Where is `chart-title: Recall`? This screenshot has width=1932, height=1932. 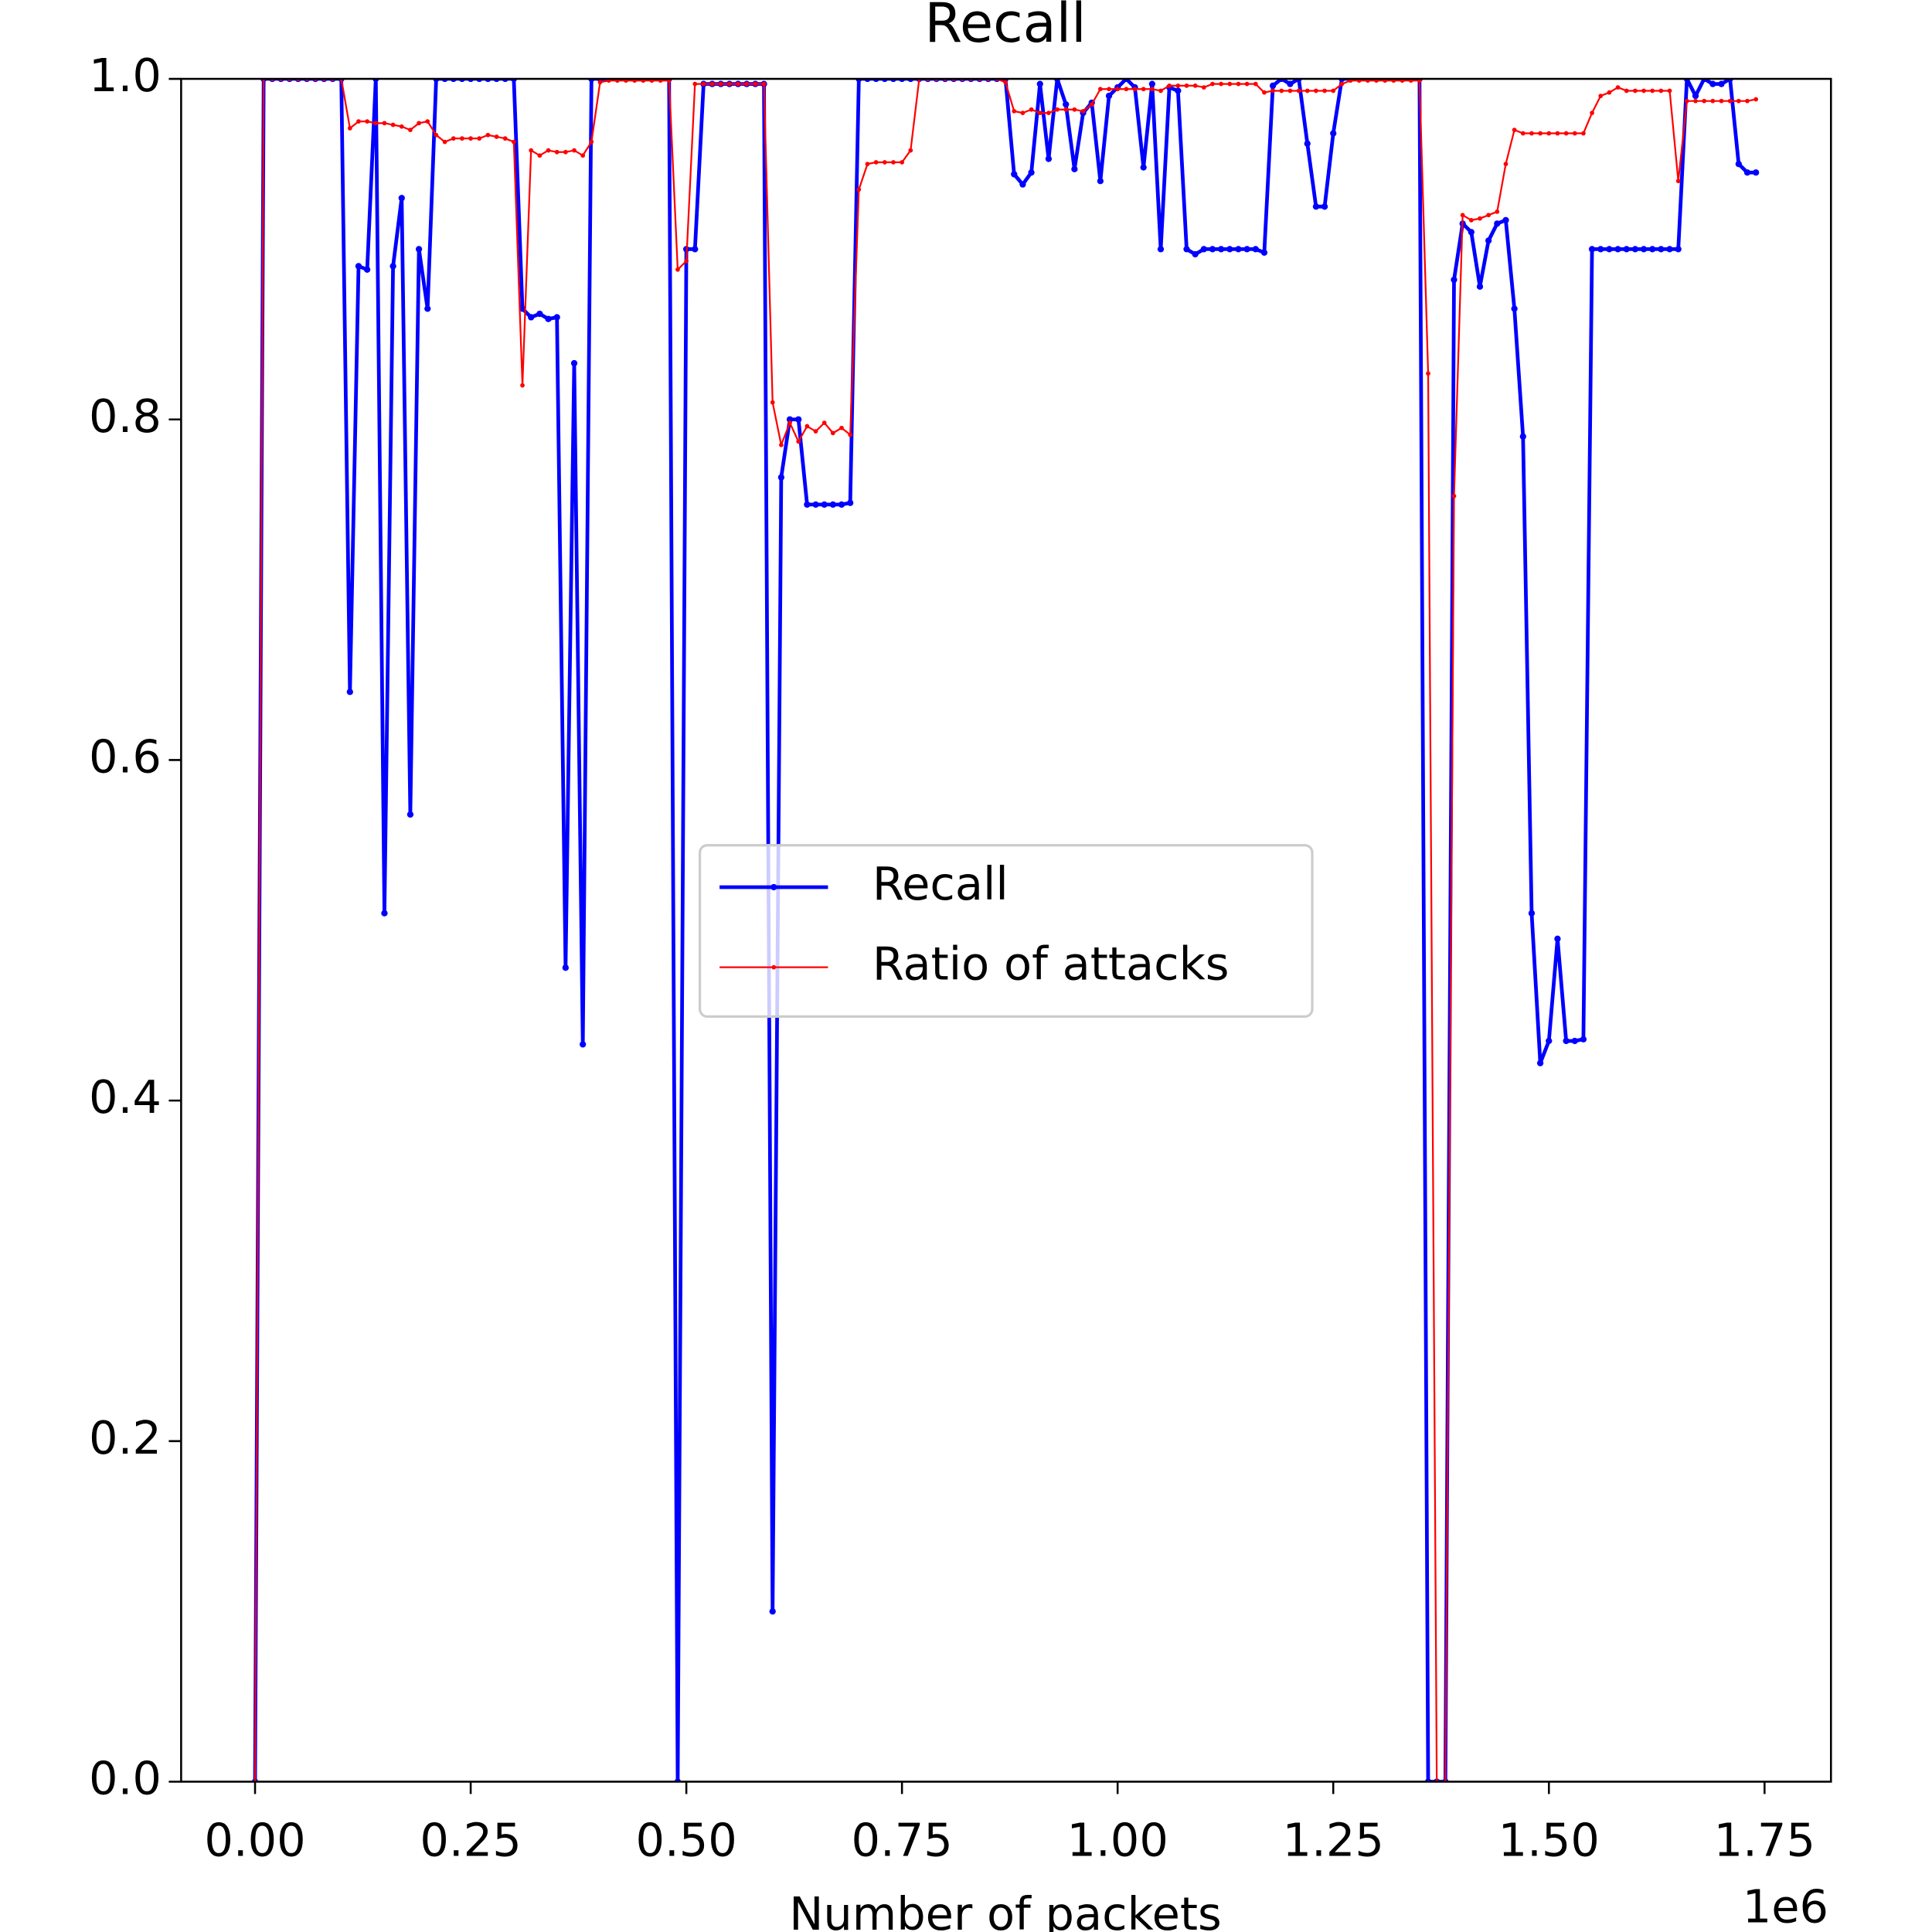
chart-title: Recall is located at coordinates (1005, 27).